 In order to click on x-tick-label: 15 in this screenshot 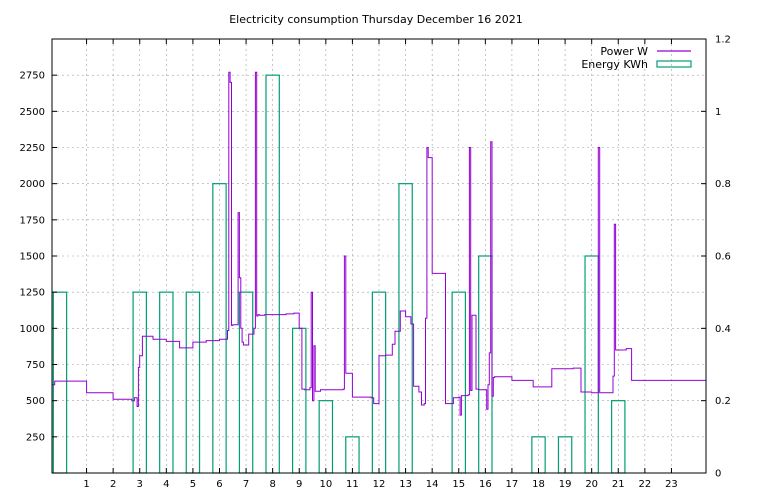, I will do `click(458, 484)`.